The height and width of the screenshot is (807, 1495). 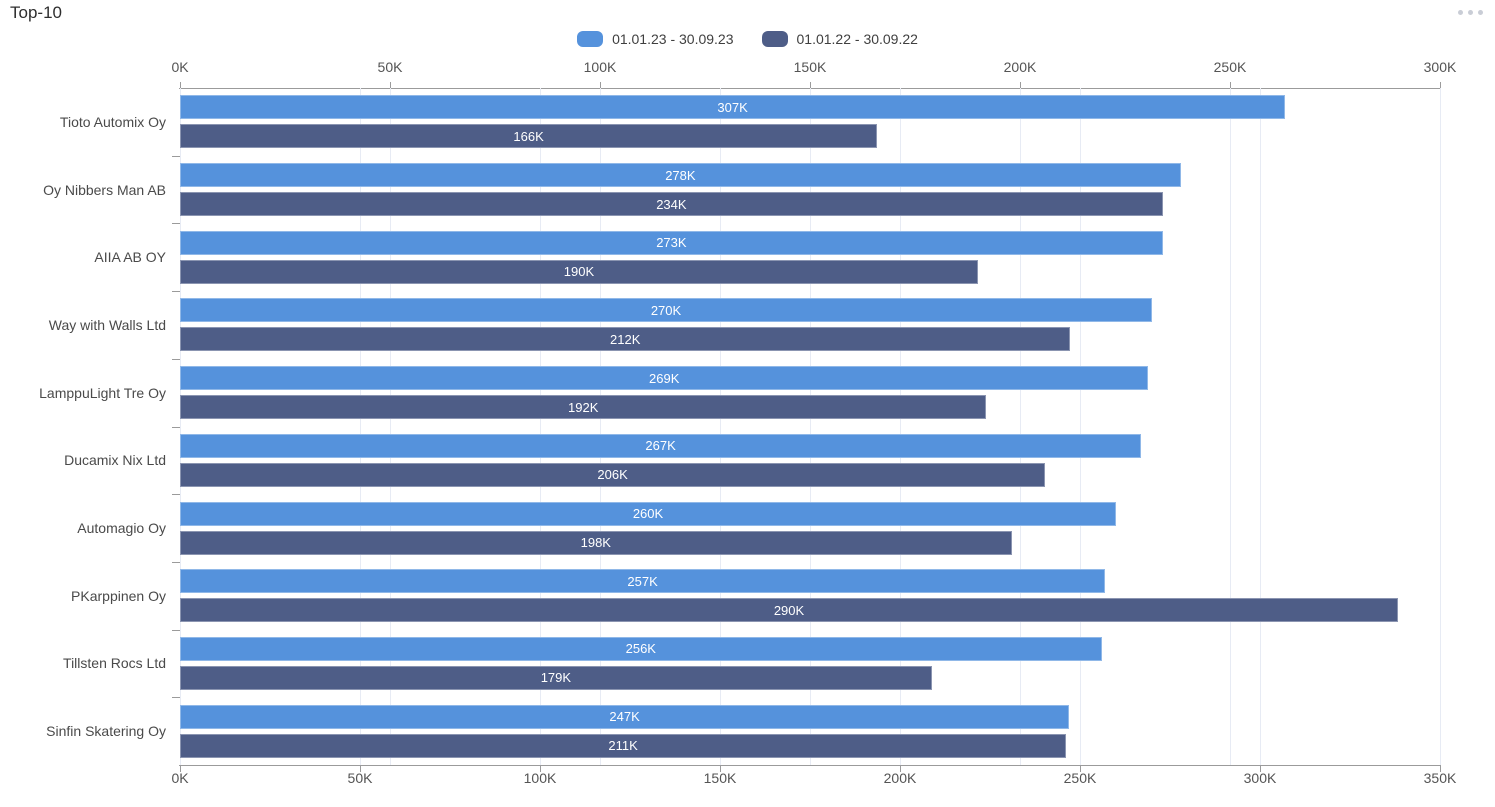 What do you see at coordinates (671, 204) in the screenshot?
I see `bar-series-2: 234K` at bounding box center [671, 204].